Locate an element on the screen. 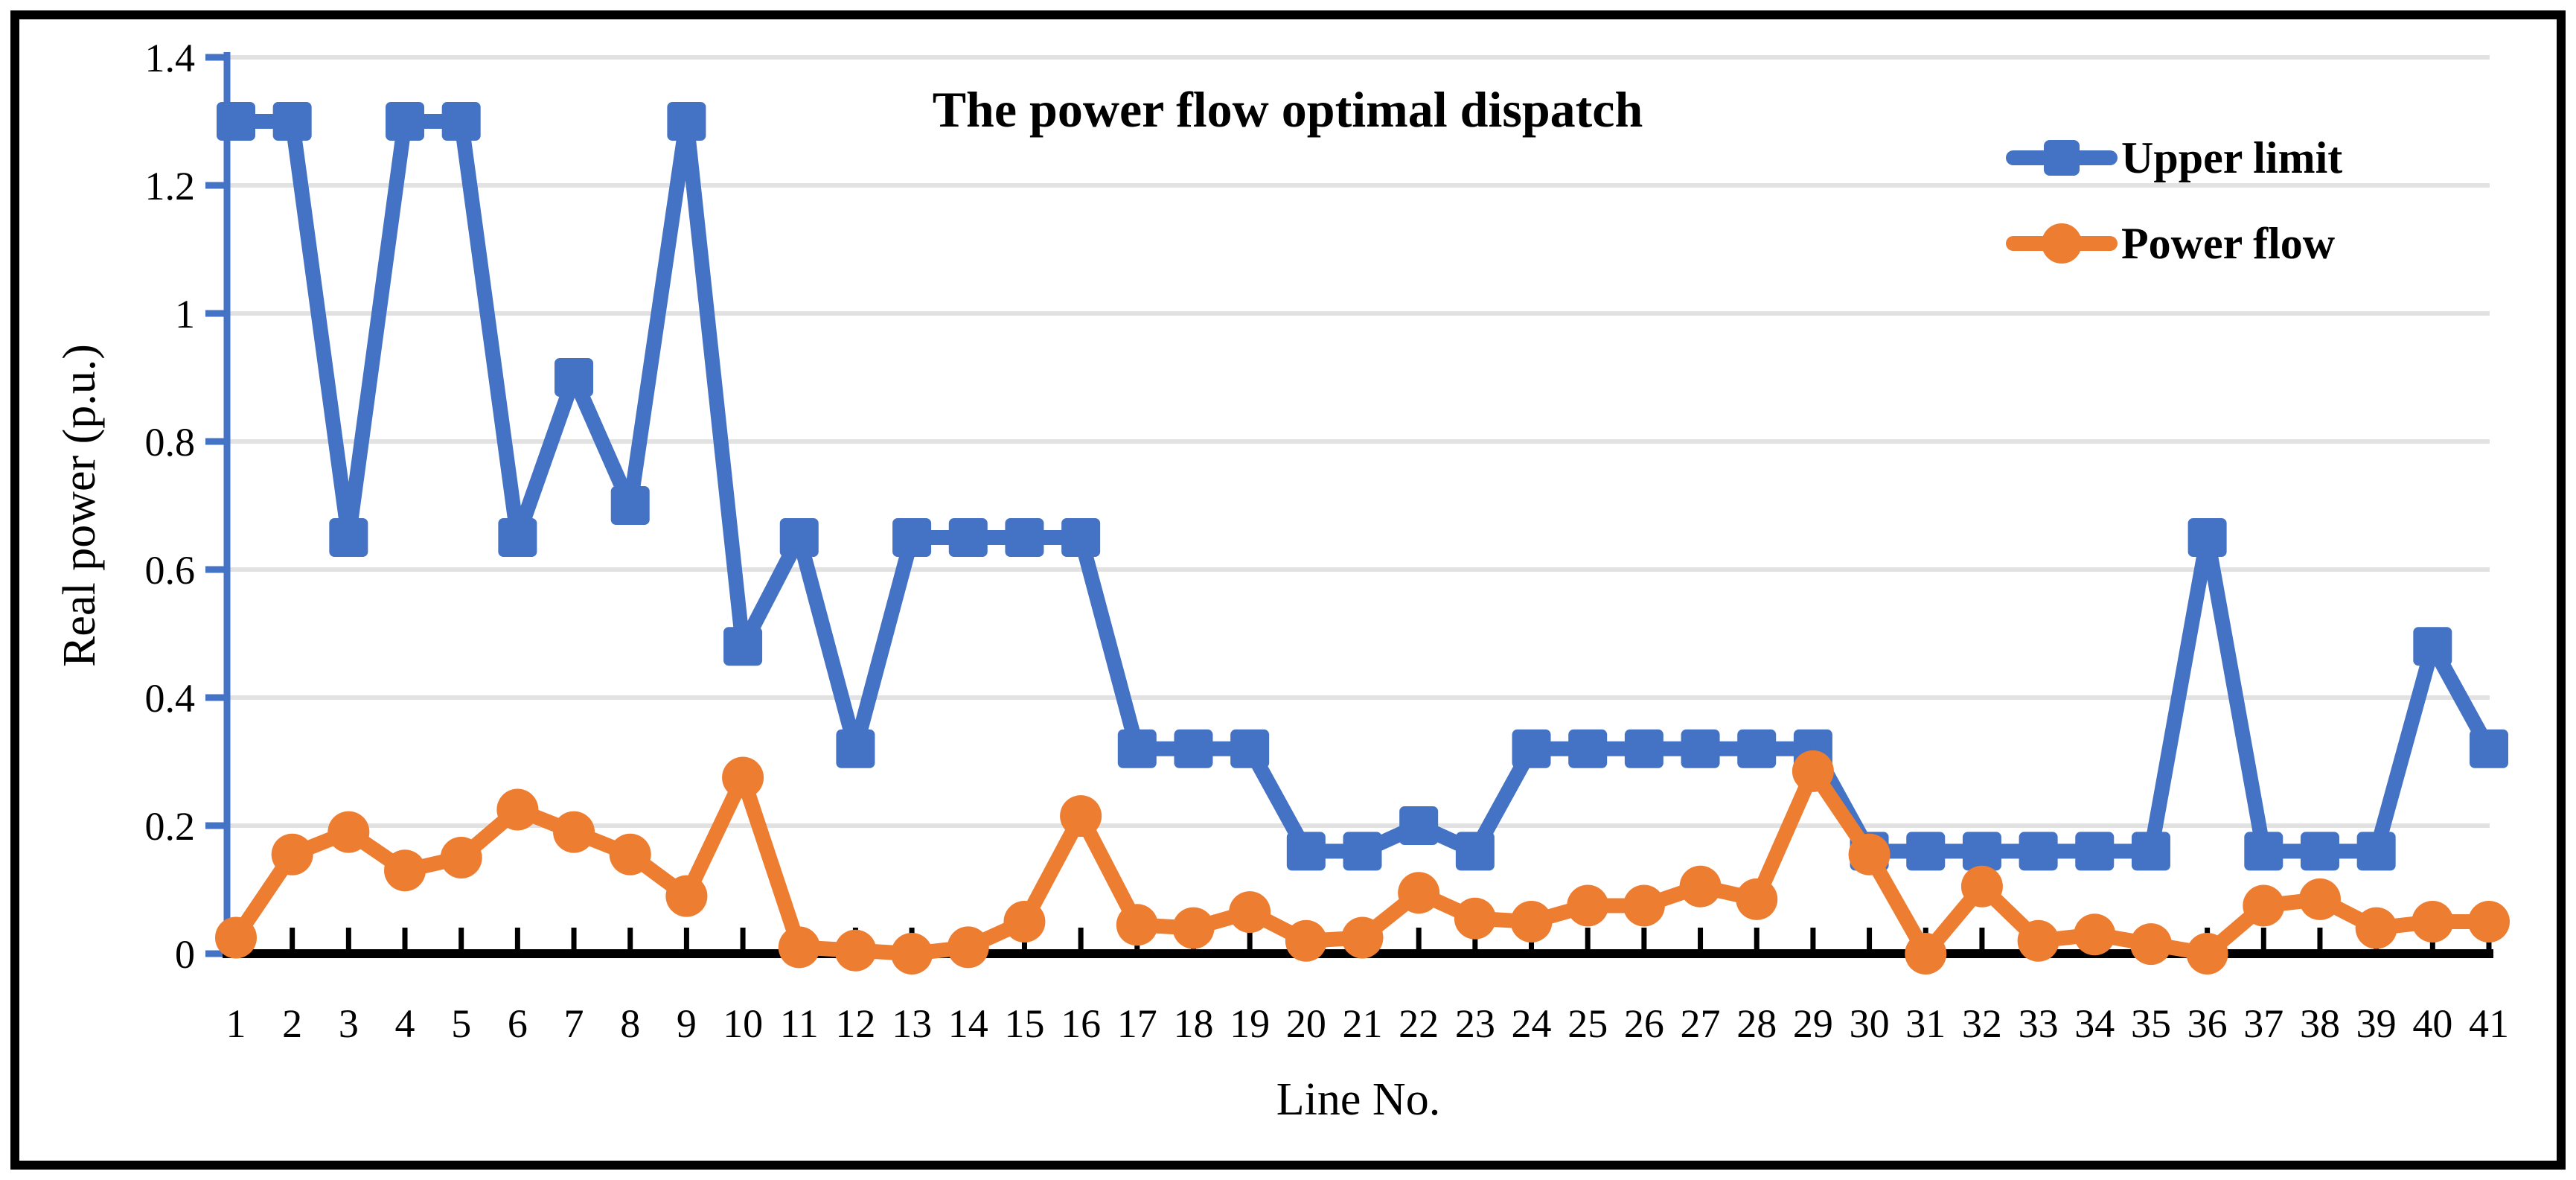 The image size is (2576, 1180). x-tick-label: 3 is located at coordinates (349, 1023).